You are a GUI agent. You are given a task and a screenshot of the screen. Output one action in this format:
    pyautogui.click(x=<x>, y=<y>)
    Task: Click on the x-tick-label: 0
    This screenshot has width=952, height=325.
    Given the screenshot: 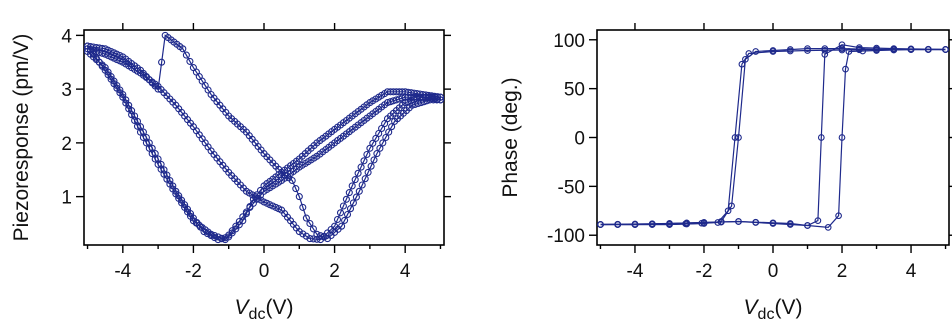 What is the action you would take?
    pyautogui.click(x=773, y=271)
    